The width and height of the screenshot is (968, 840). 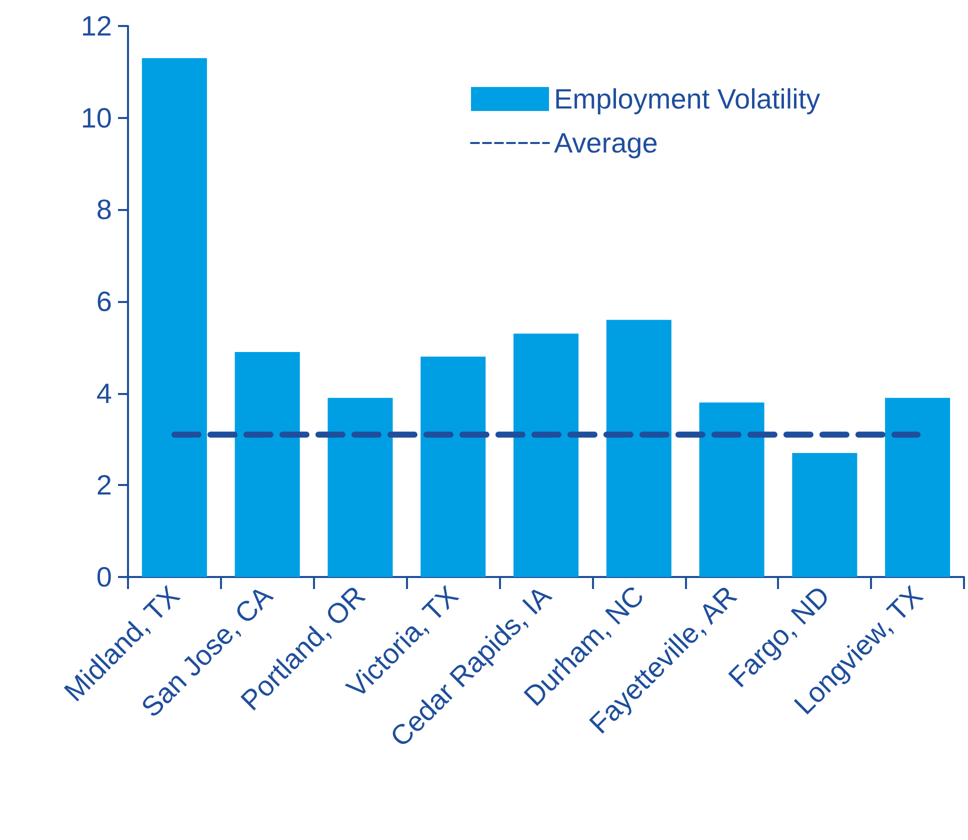 What do you see at coordinates (104, 301) in the screenshot?
I see `y-tick-label: 6` at bounding box center [104, 301].